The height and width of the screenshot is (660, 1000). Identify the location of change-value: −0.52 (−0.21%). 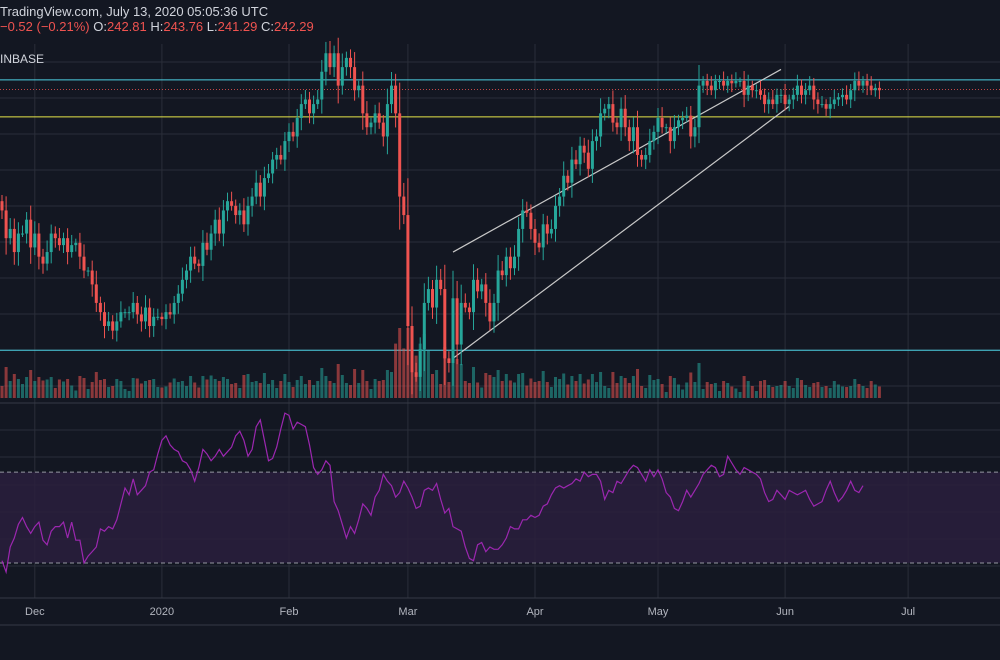
(45, 26).